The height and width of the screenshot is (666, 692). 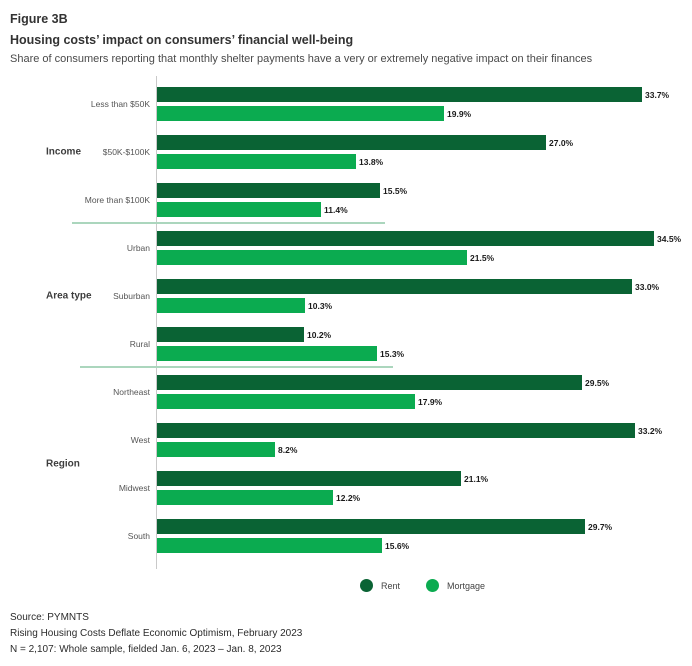 I want to click on value-label: 13.8%, so click(x=371, y=161).